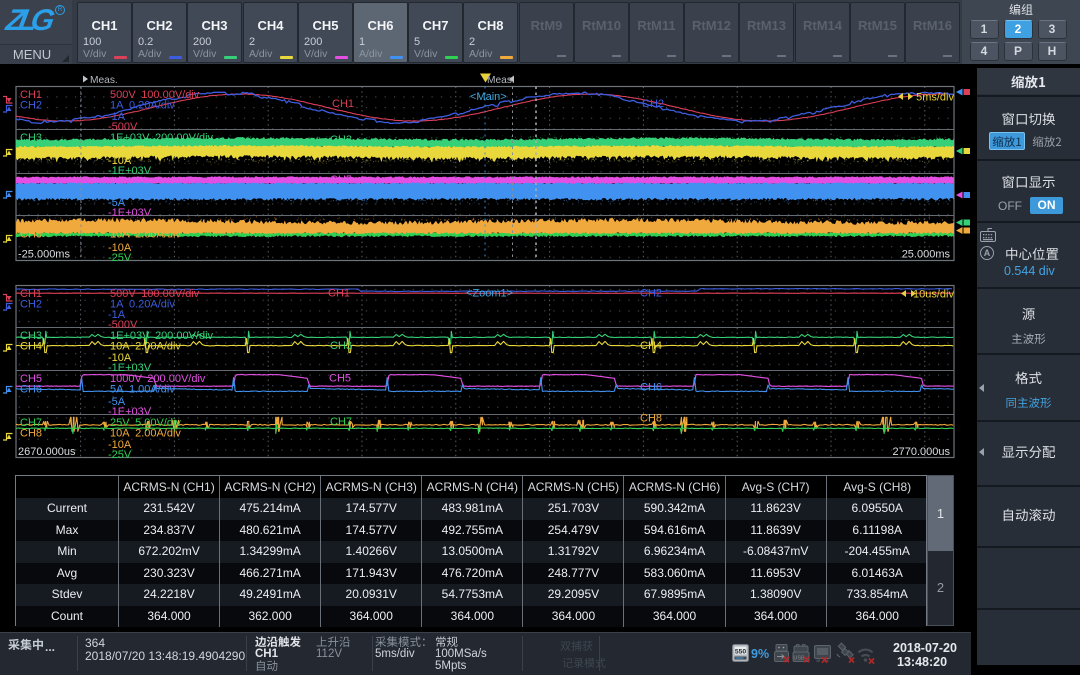 This screenshot has width=1080, height=675. I want to click on svg-text: 2770.000us, so click(922, 452).